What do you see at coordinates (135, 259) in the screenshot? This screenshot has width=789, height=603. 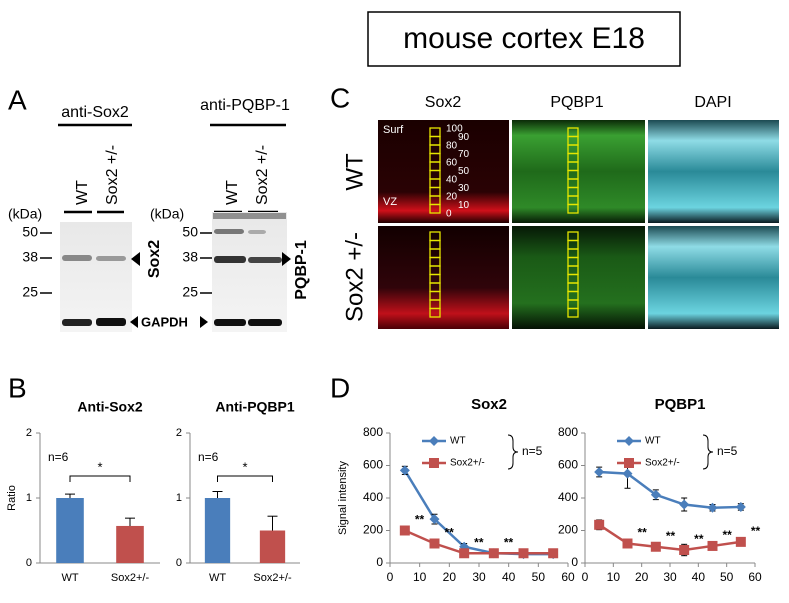 I see `arrowhead` at bounding box center [135, 259].